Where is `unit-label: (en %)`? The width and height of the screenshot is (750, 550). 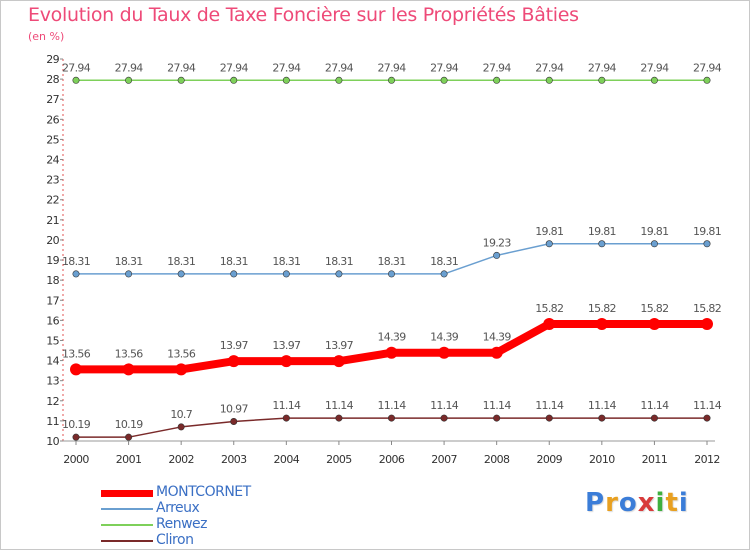
unit-label: (en %) is located at coordinates (46, 36).